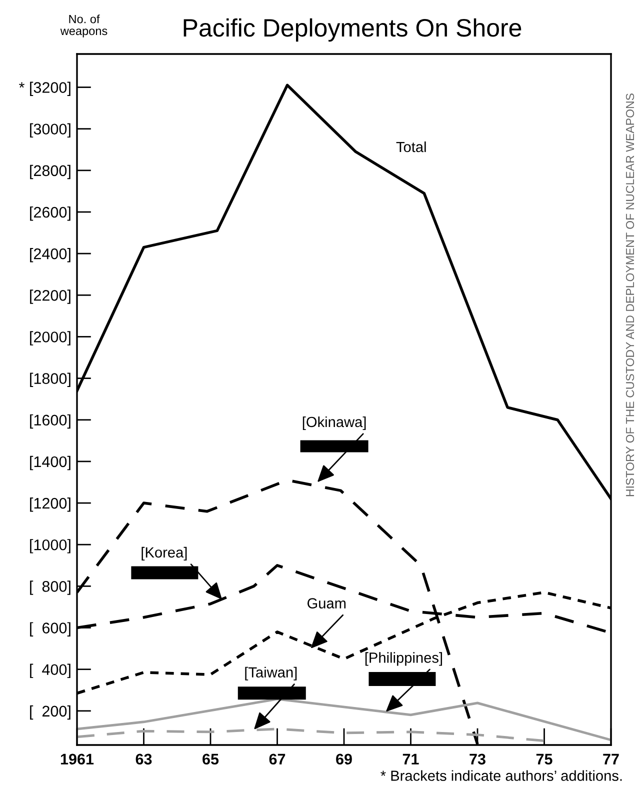 Image resolution: width=639 pixels, height=791 pixels. I want to click on y-tick-label: * [3200], so click(44, 89).